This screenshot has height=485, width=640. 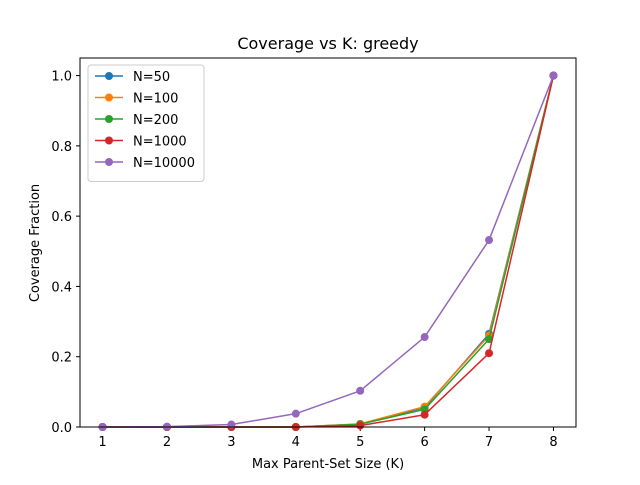 What do you see at coordinates (296, 442) in the screenshot?
I see `x-tick-label: 4` at bounding box center [296, 442].